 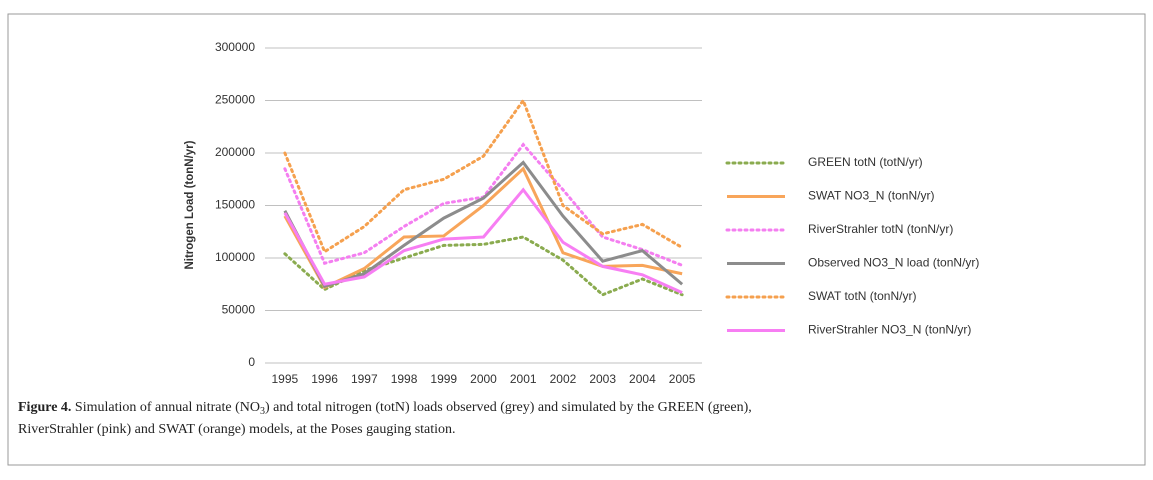 I want to click on legend-label: RiverStrahler NO3_N (tonN/yr), so click(x=889, y=330).